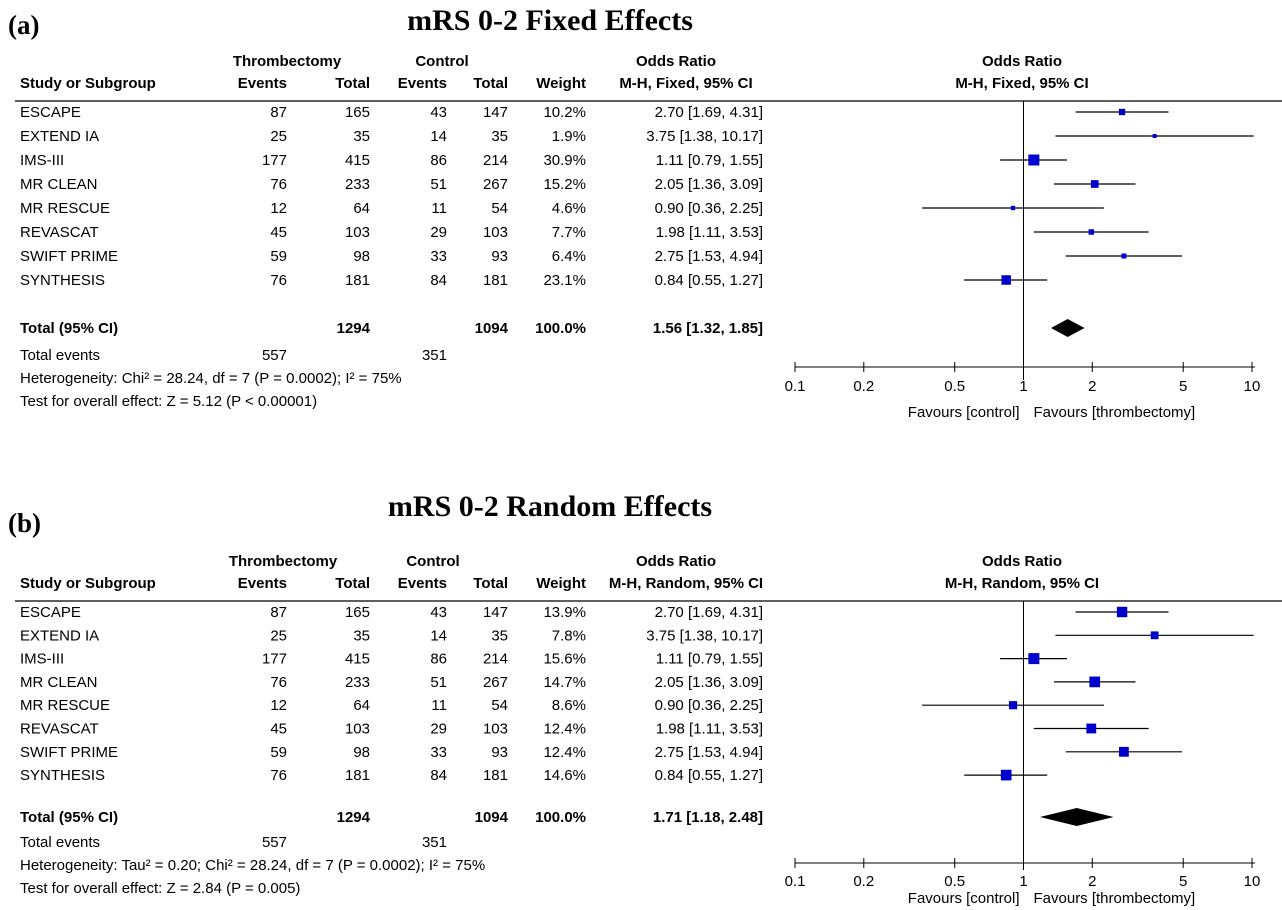 Image resolution: width=1282 pixels, height=910 pixels. I want to click on events-thrombectomy: 177, so click(274, 160).